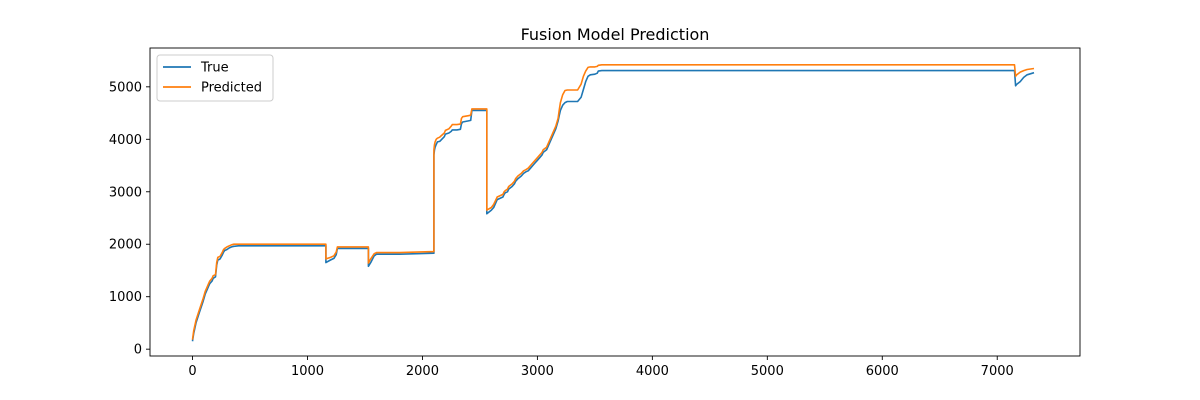  I want to click on x-tick-label: 0, so click(192, 371).